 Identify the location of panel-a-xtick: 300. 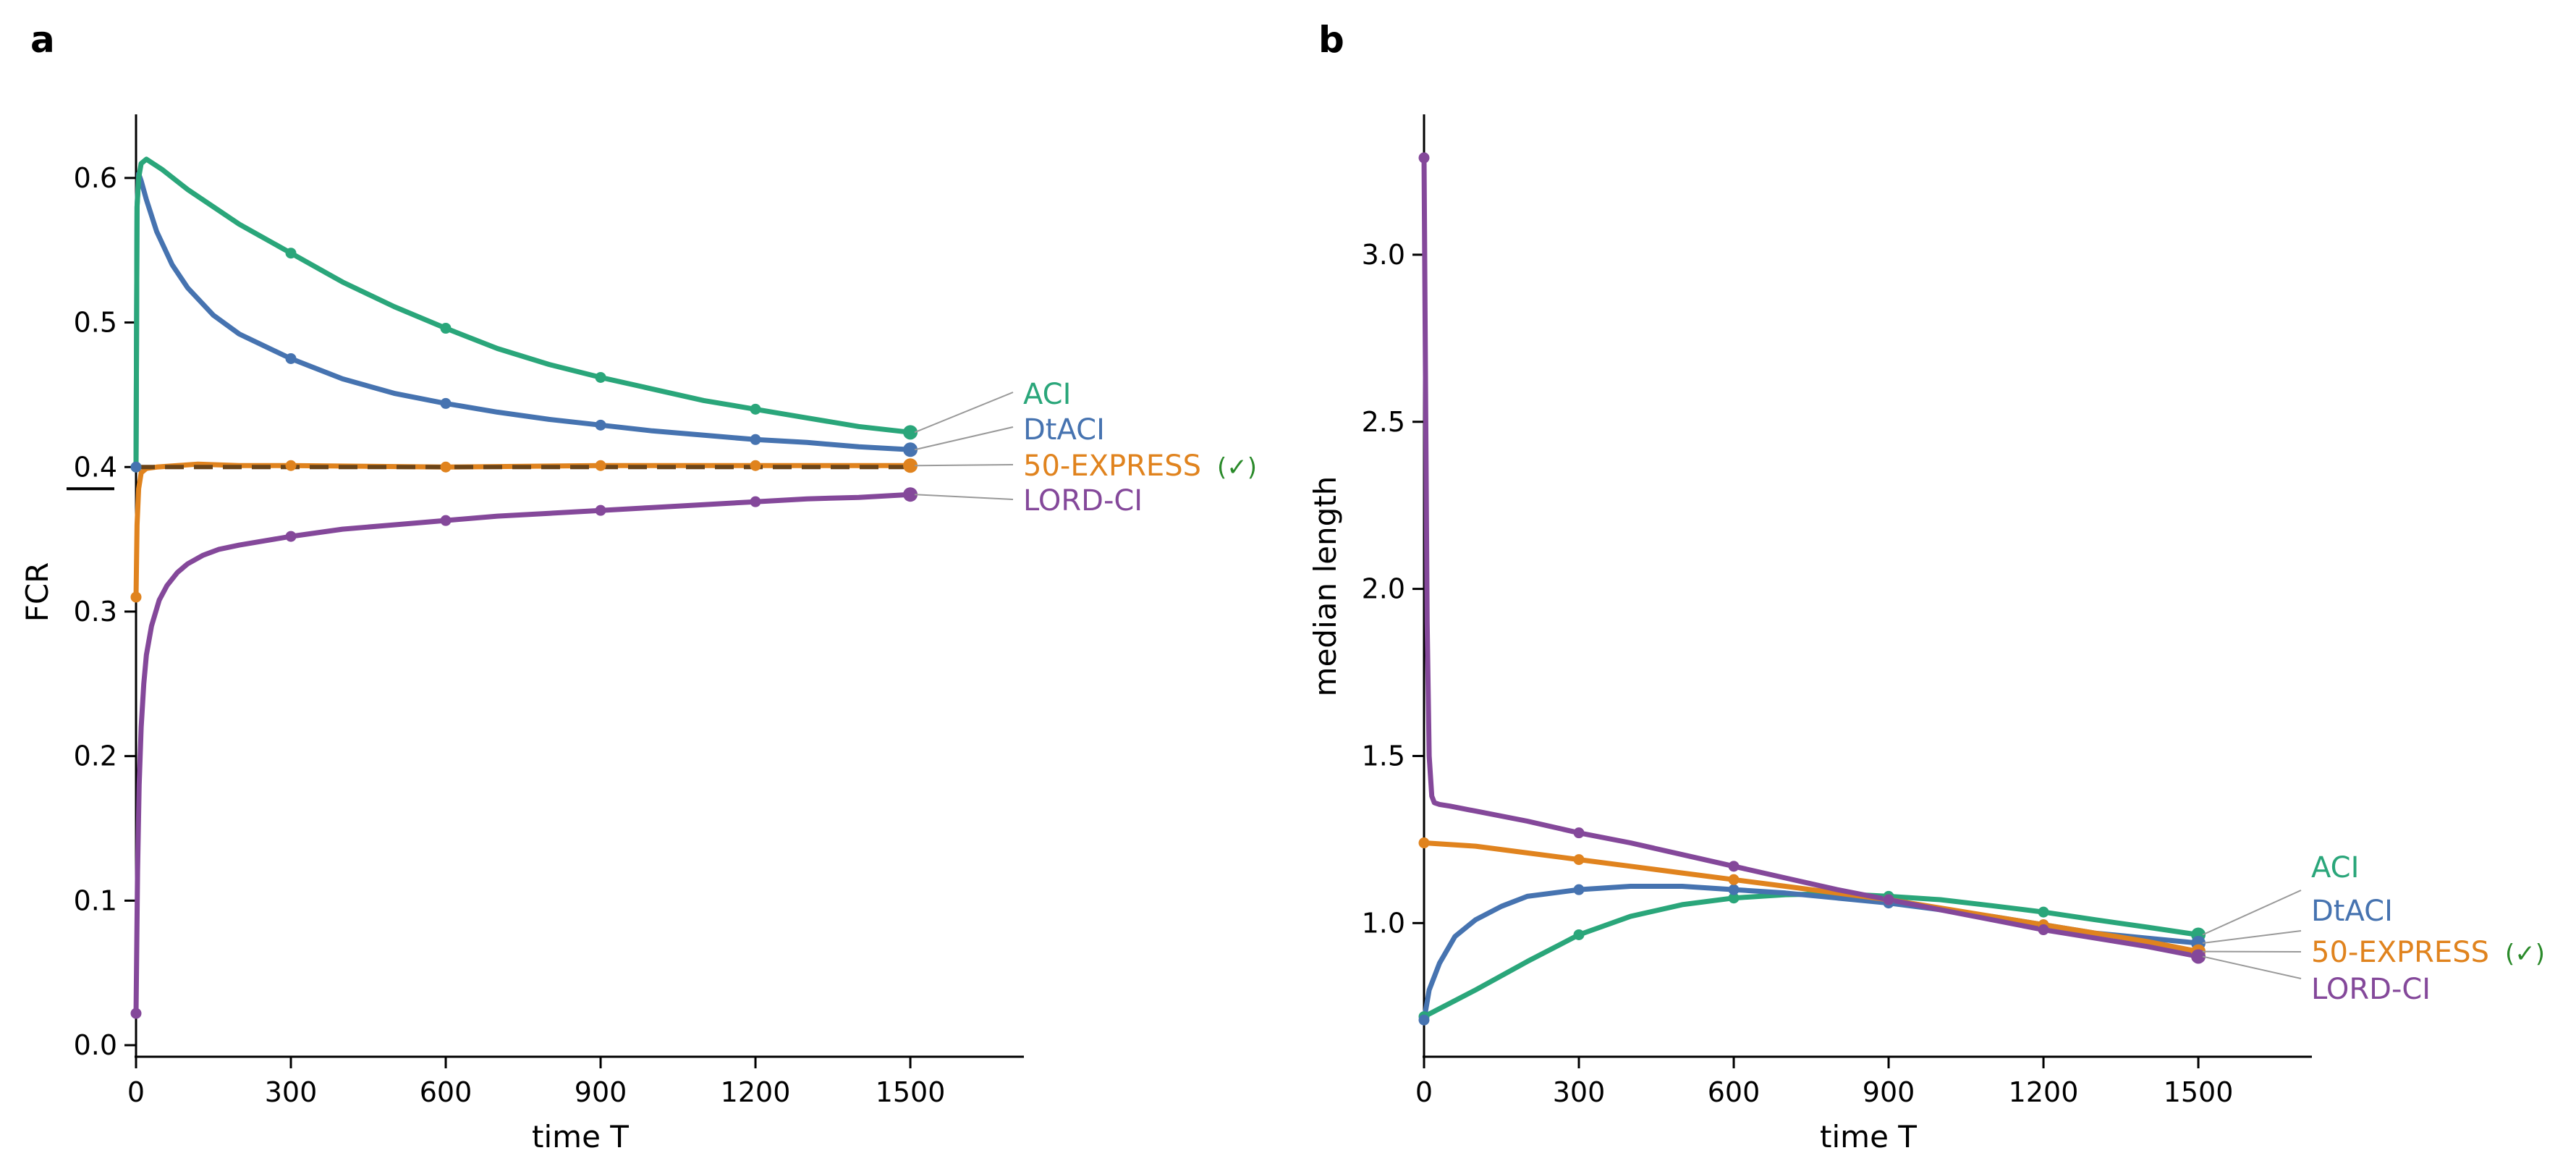
(291, 1082).